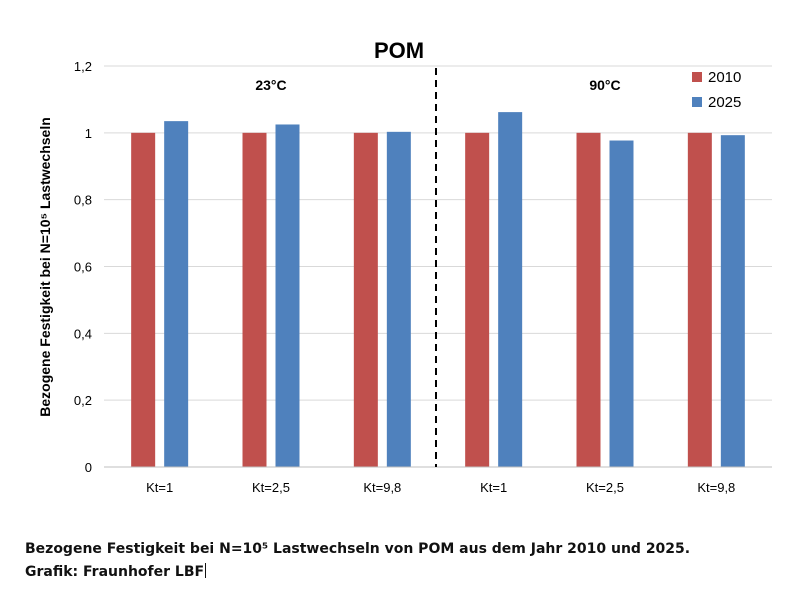 The width and height of the screenshot is (800, 605). What do you see at coordinates (83, 66) in the screenshot?
I see `y-tick-label: 1,2` at bounding box center [83, 66].